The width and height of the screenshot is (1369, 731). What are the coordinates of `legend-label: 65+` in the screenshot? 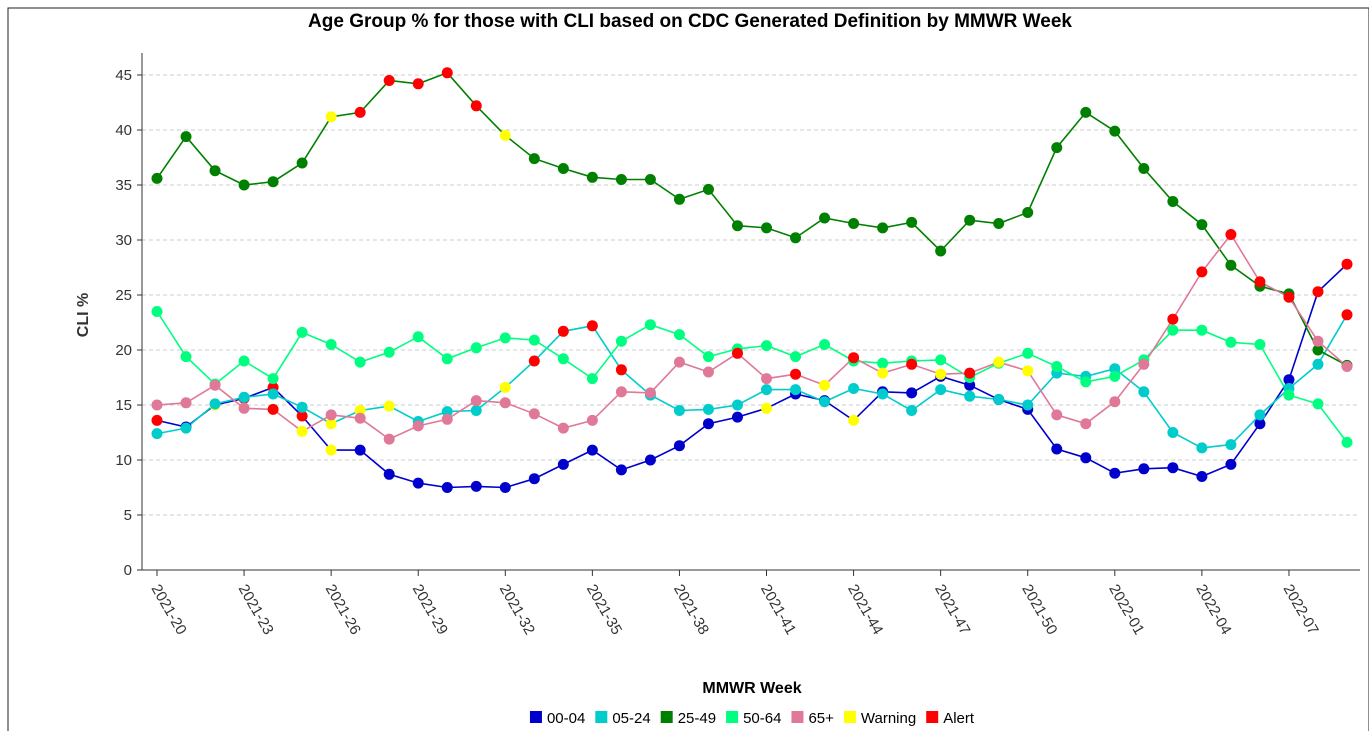 It's located at (821, 718).